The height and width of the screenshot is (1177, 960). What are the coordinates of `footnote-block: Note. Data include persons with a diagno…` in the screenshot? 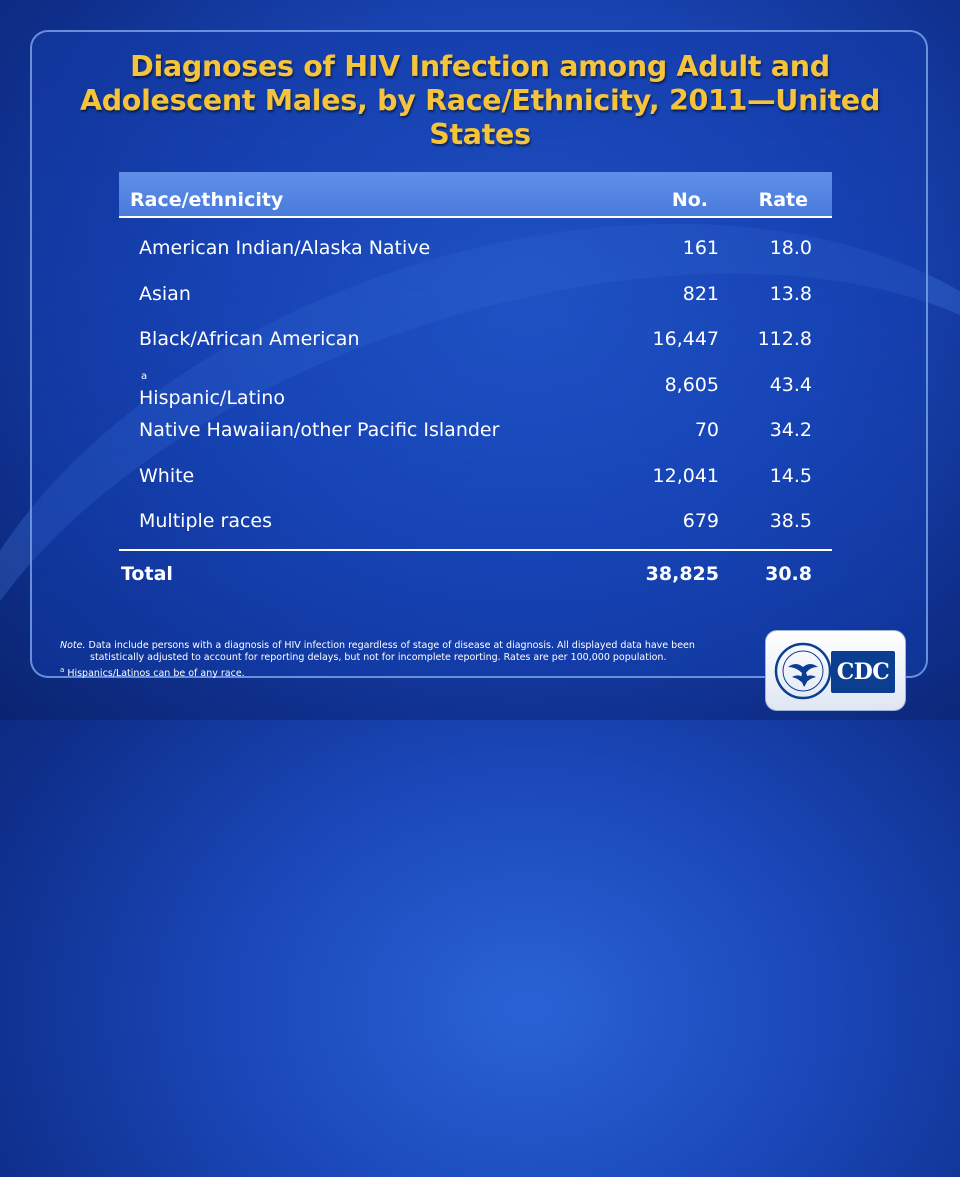 It's located at (410, 660).